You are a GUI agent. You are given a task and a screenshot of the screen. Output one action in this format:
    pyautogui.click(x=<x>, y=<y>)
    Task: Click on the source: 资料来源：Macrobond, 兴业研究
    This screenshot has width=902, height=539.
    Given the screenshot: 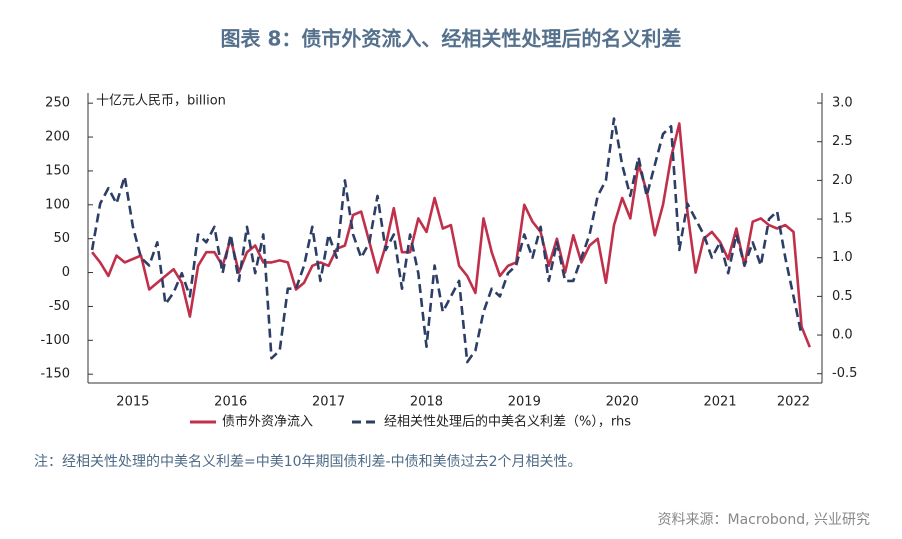 What is the action you would take?
    pyautogui.click(x=764, y=520)
    